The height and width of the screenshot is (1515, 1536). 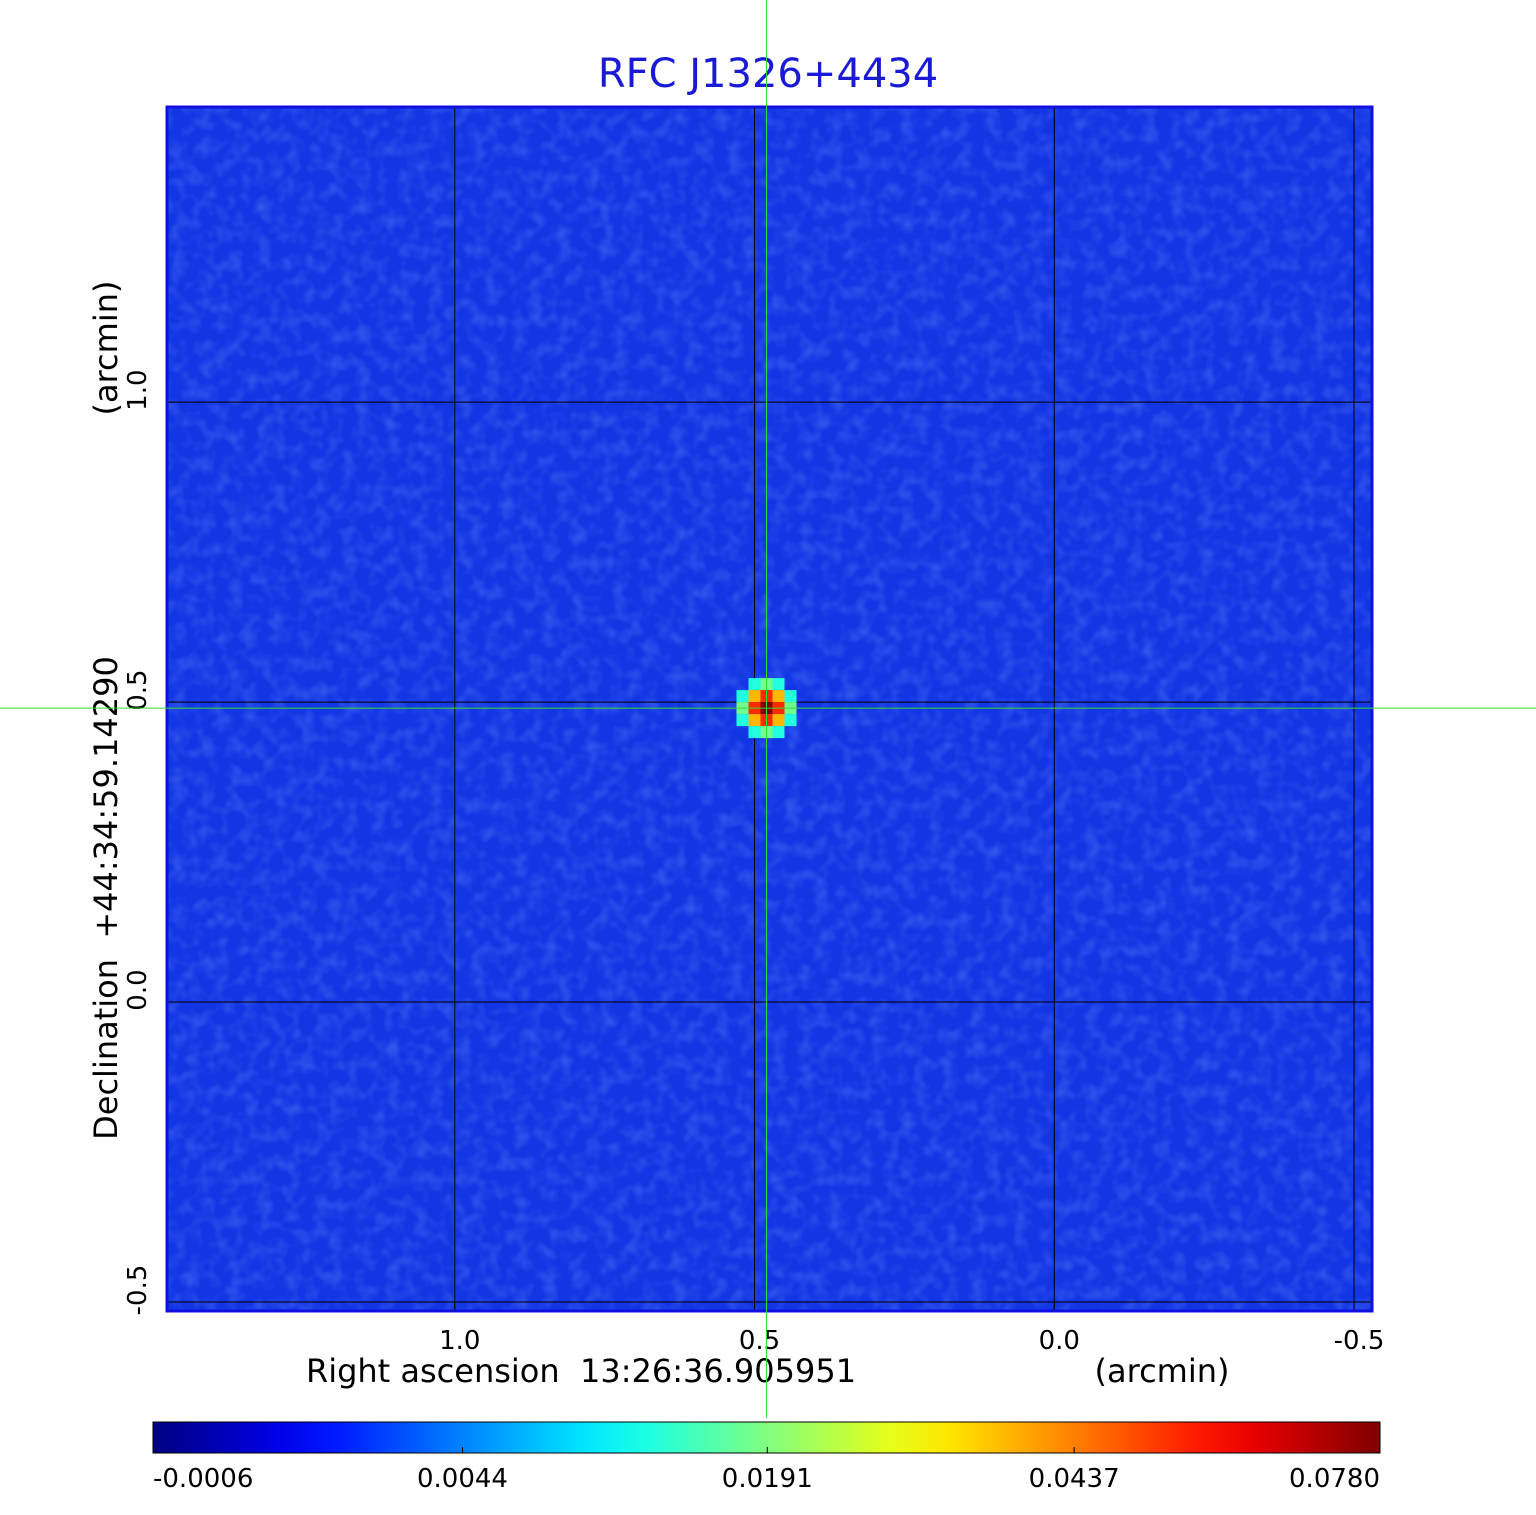 What do you see at coordinates (767, 1479) in the screenshot?
I see `colorbar-tick-label: 0.0191` at bounding box center [767, 1479].